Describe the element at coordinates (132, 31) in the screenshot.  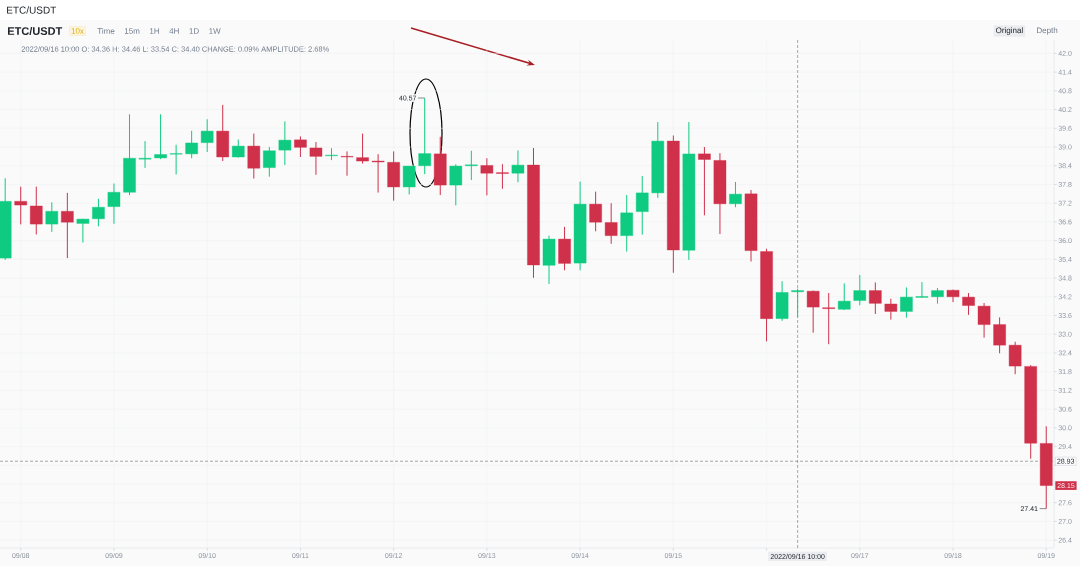
I see `text: 15m` at that location.